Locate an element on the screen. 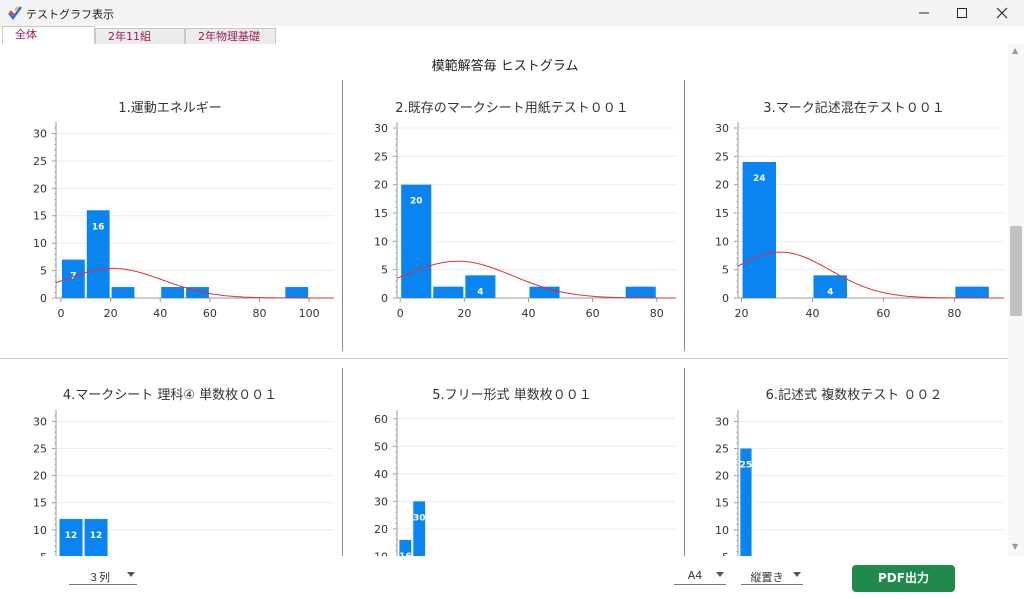  tab-label: 2年11組 is located at coordinates (129, 36).